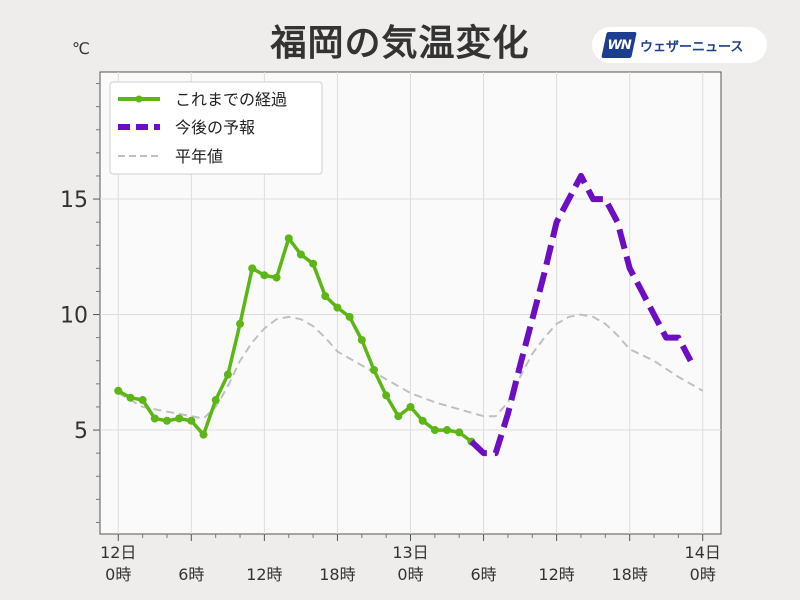 This screenshot has height=600, width=800. I want to click on legend: これまでの経過 今後の予報 平年値, so click(216, 128).